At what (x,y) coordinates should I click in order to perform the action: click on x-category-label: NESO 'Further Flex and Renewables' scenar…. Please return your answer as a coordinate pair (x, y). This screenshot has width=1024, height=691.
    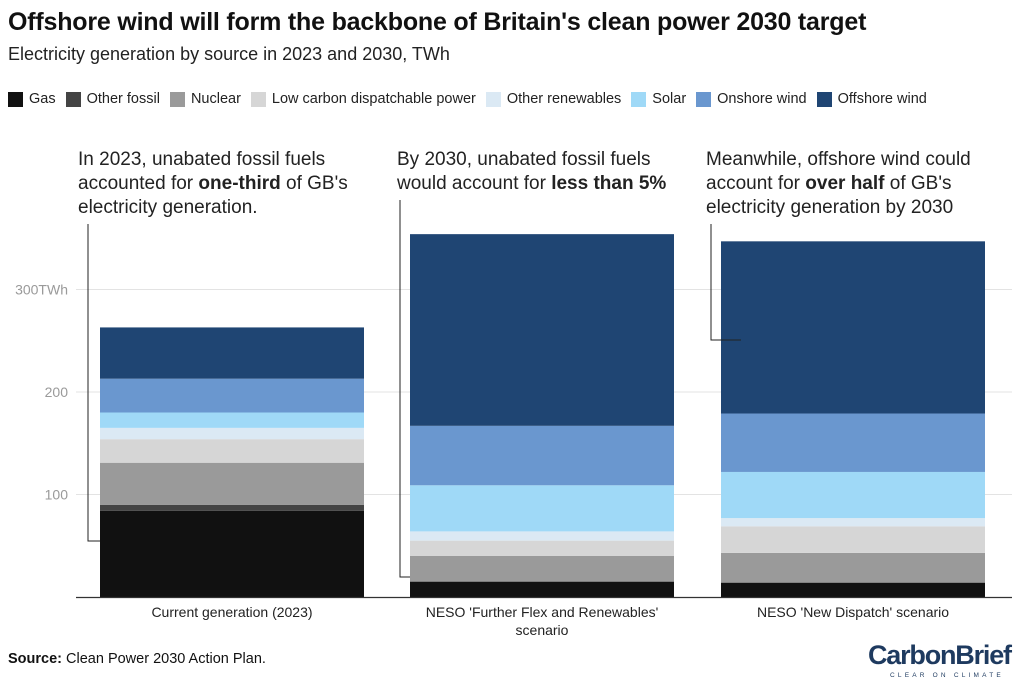
    Looking at the image, I should click on (542, 621).